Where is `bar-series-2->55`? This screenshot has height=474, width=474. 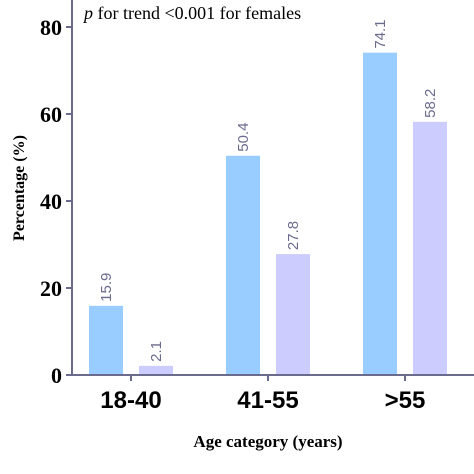 bar-series-2->55 is located at coordinates (430, 248).